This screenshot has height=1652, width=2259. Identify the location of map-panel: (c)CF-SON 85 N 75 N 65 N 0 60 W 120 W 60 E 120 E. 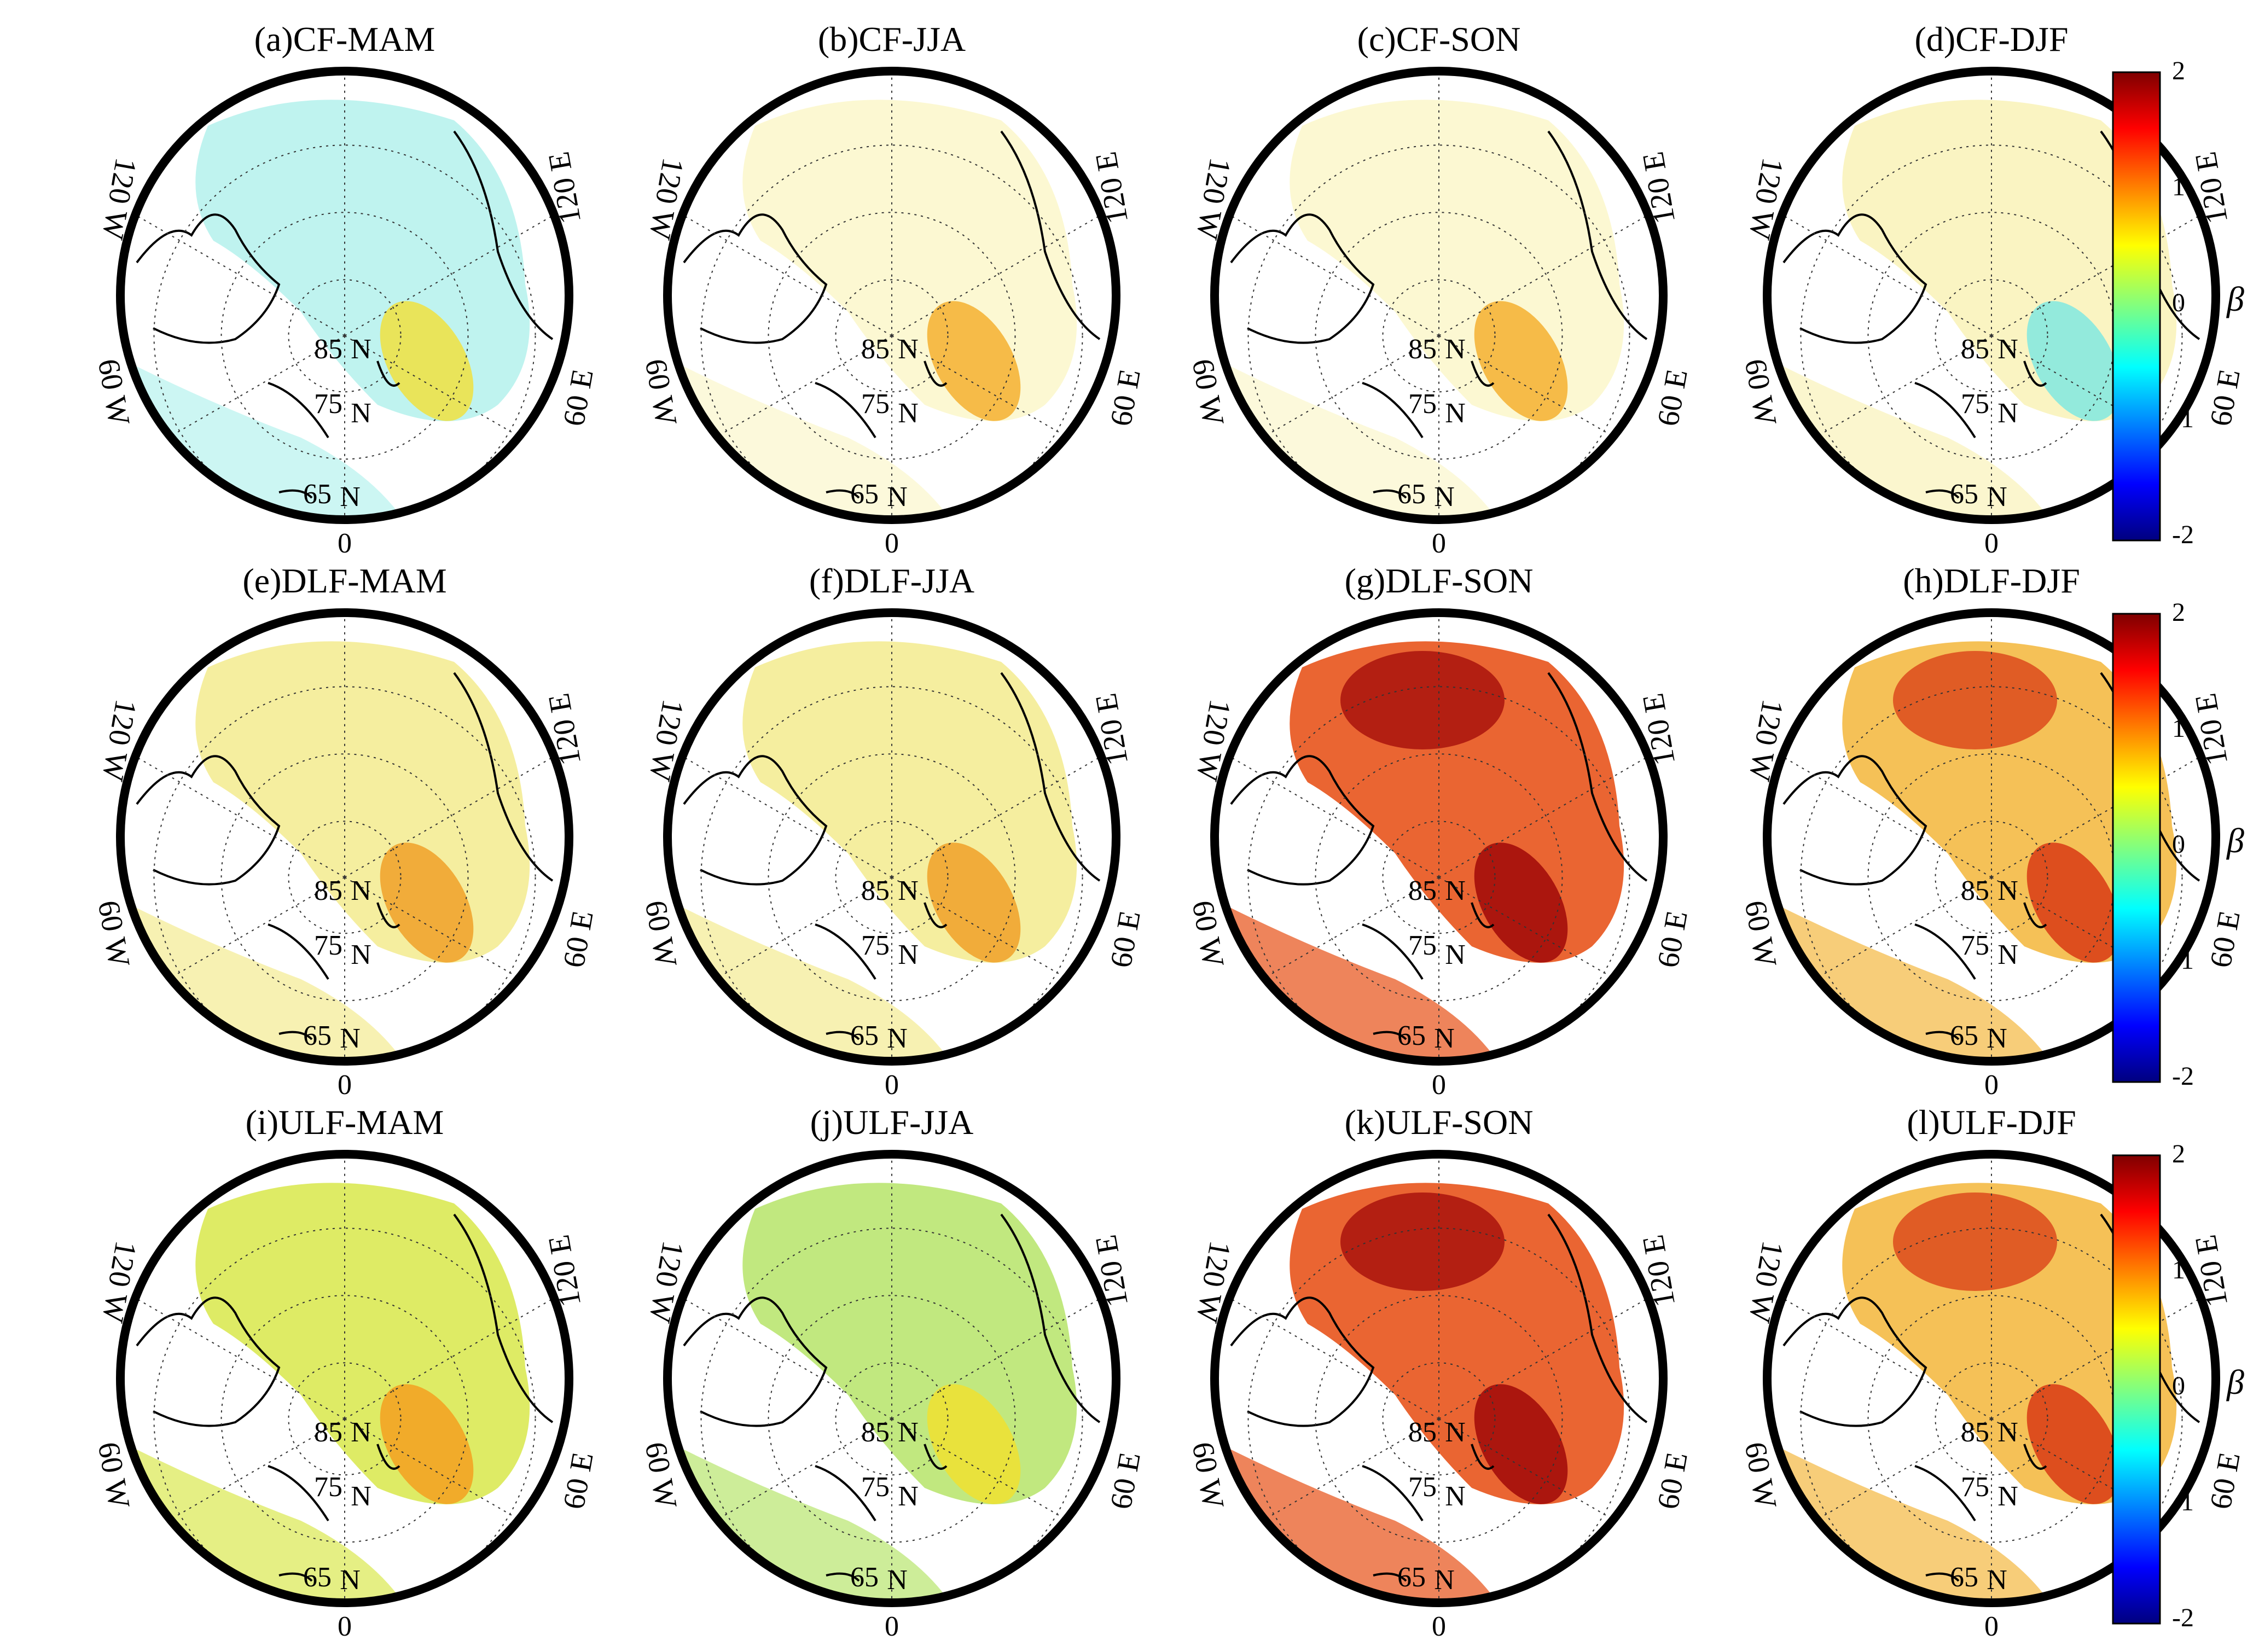
(1438, 294).